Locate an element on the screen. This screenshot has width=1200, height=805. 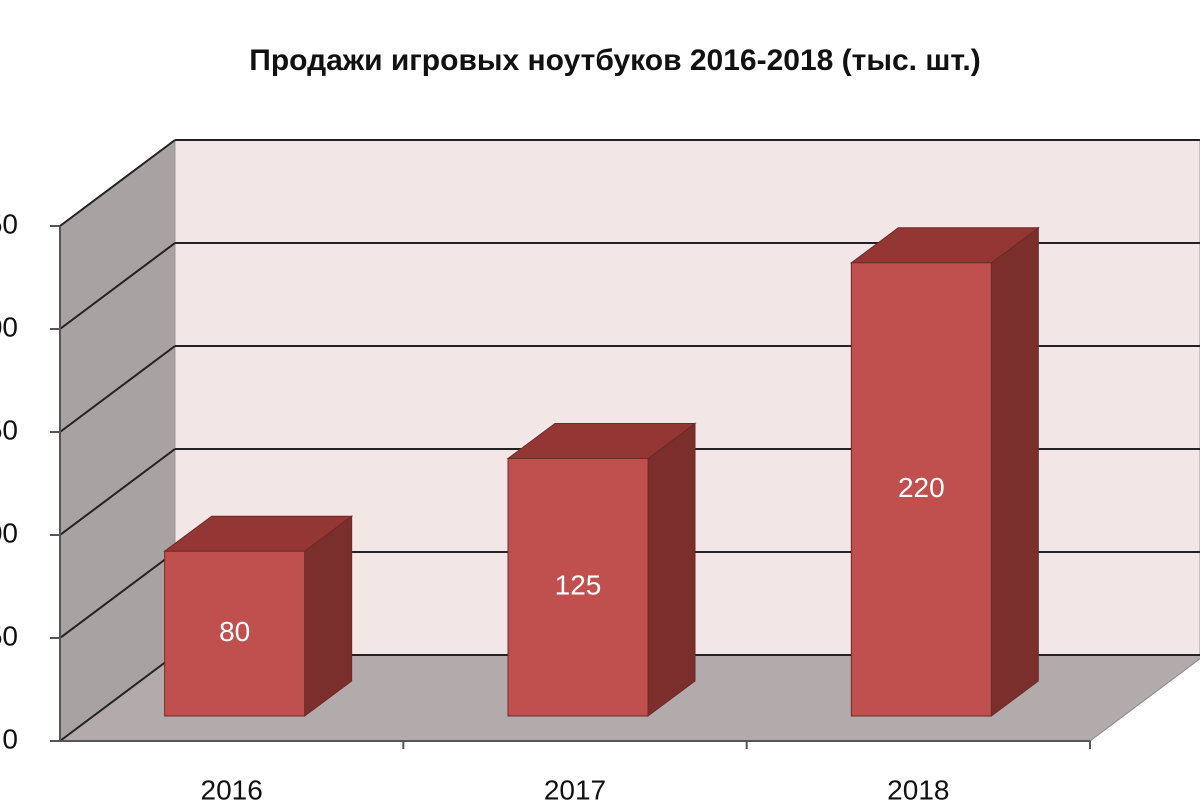
x-tick-label: 2016 is located at coordinates (232, 787).